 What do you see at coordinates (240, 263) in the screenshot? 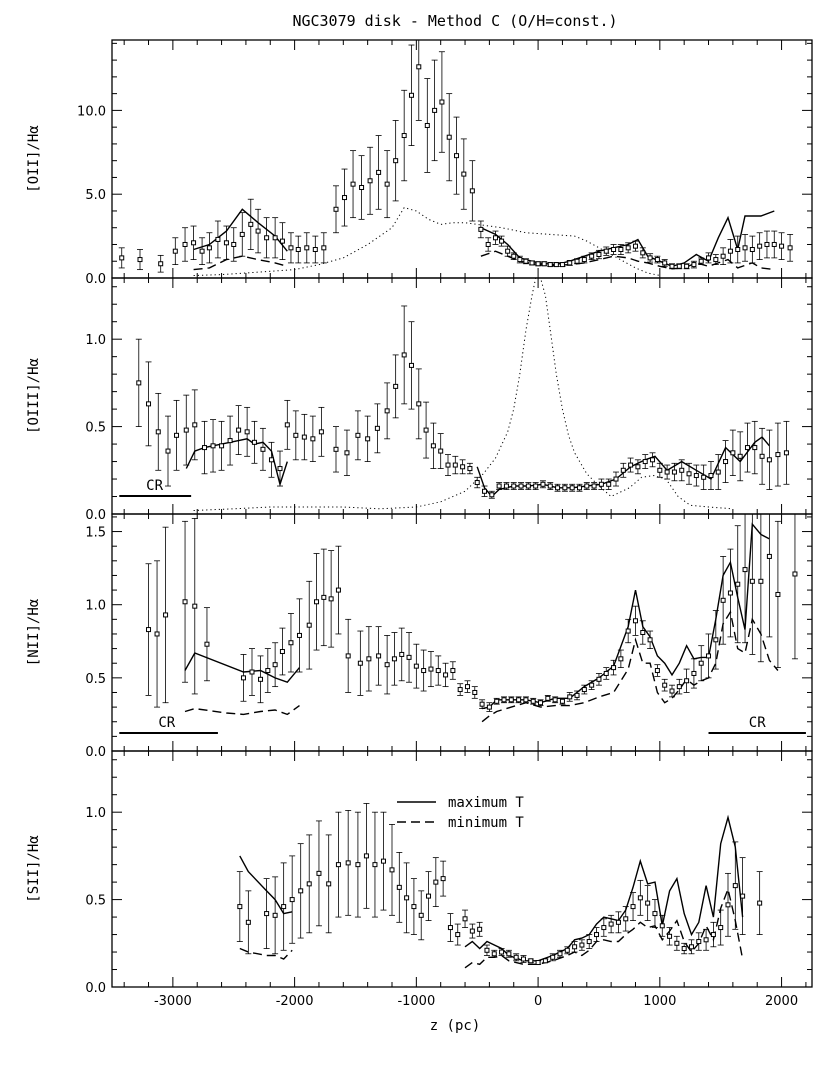
I see `min-T-line` at bounding box center [240, 263].